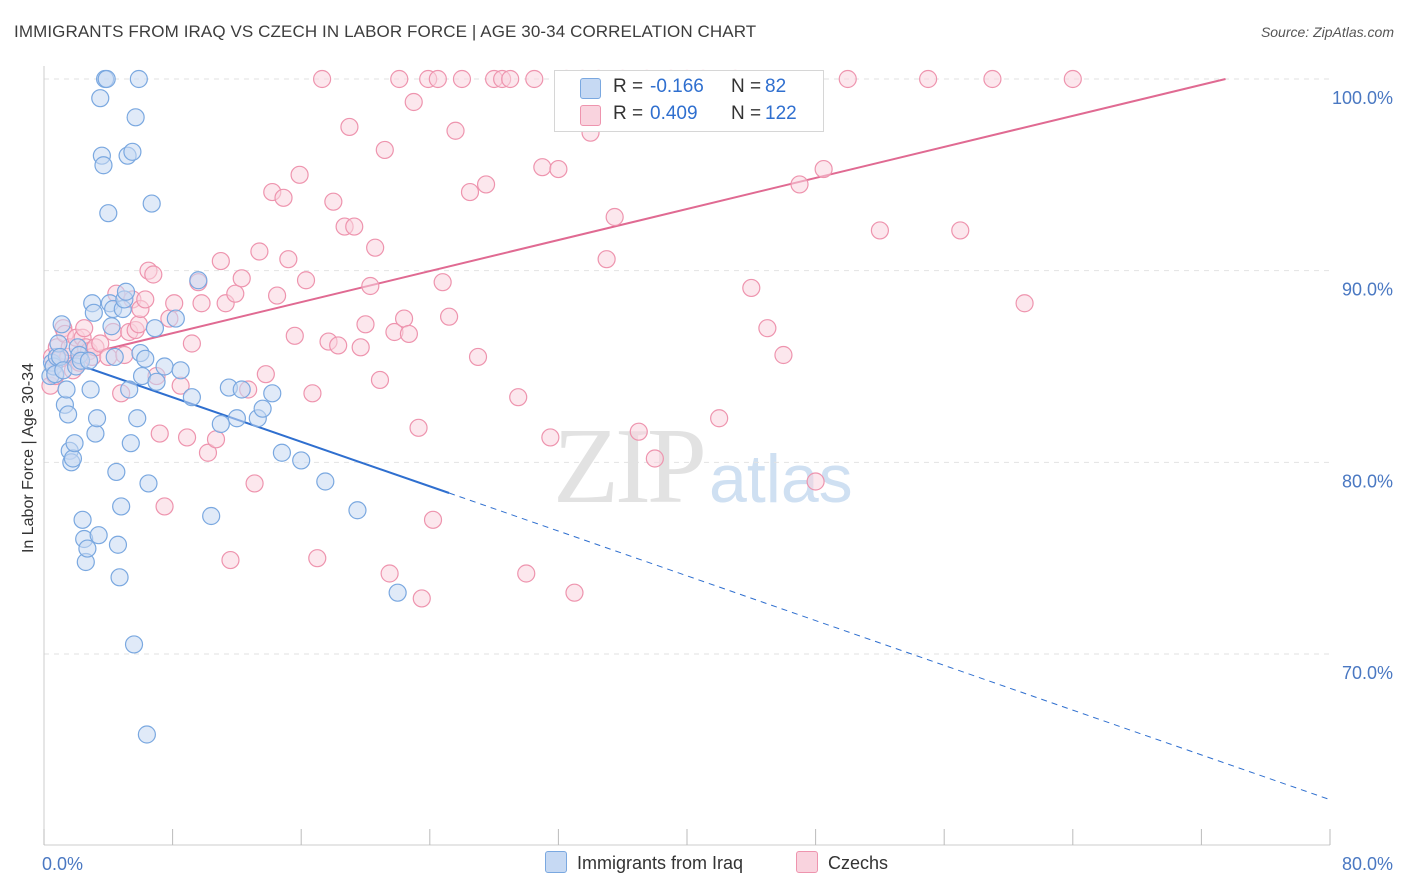 Image resolution: width=1406 pixels, height=892 pixels. What do you see at coordinates (807, 862) in the screenshot?
I see `legend-swatch-czechs` at bounding box center [807, 862].